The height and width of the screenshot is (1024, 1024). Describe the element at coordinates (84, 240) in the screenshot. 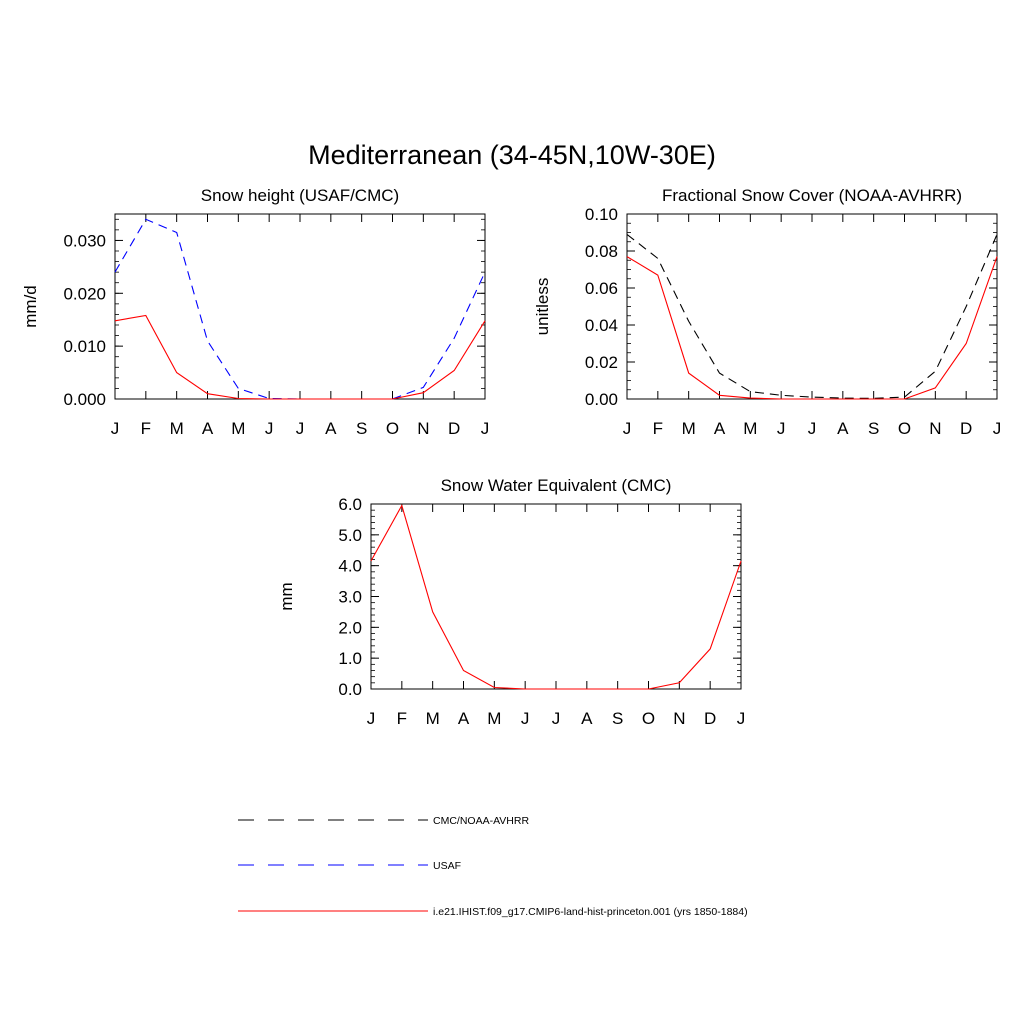

I see `y-tick-label: 0.030` at that location.